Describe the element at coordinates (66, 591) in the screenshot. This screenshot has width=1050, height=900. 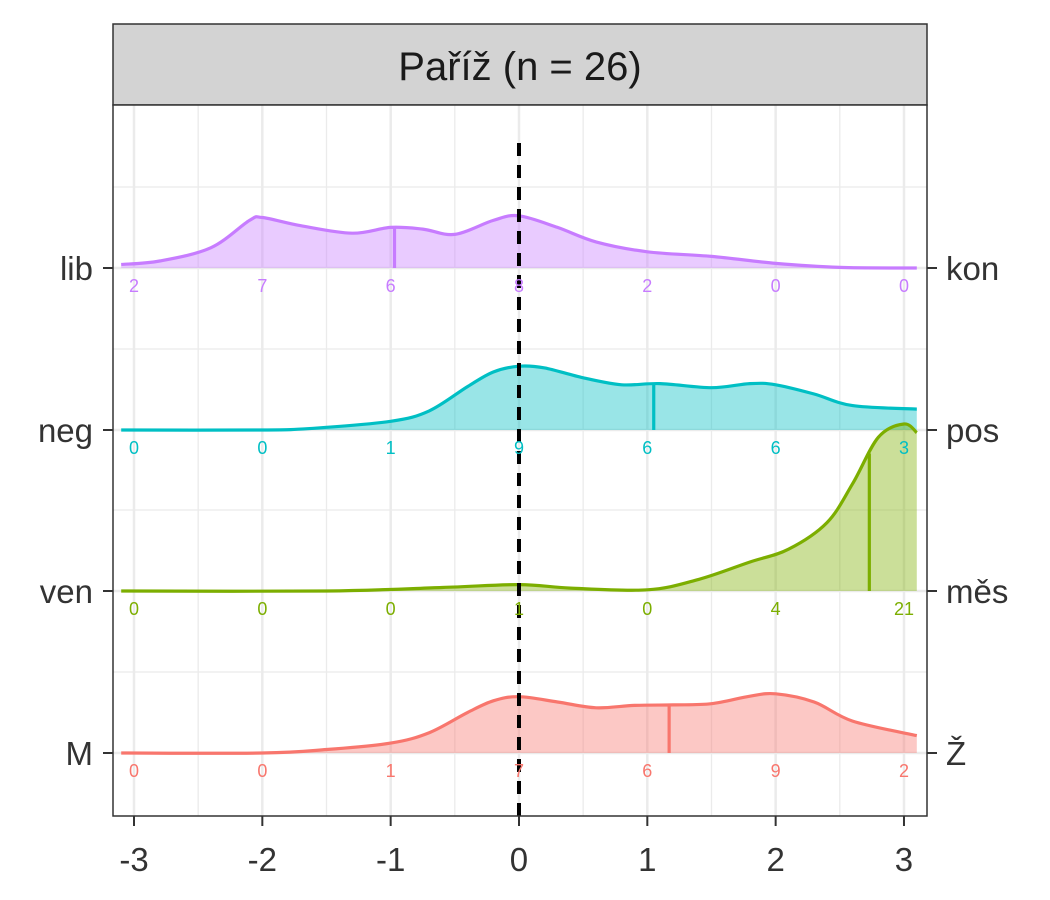
I see `y-label-left-ven: ven` at that location.